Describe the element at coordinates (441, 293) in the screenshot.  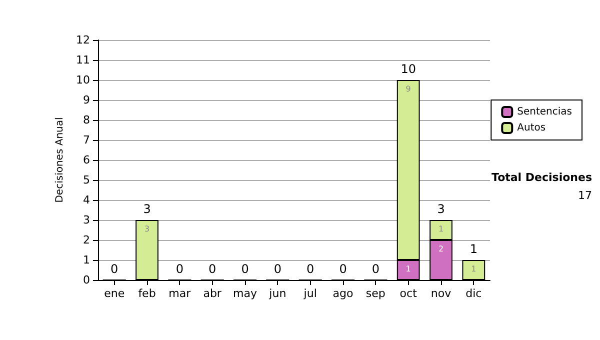
I see `x-tick-label: nov` at that location.